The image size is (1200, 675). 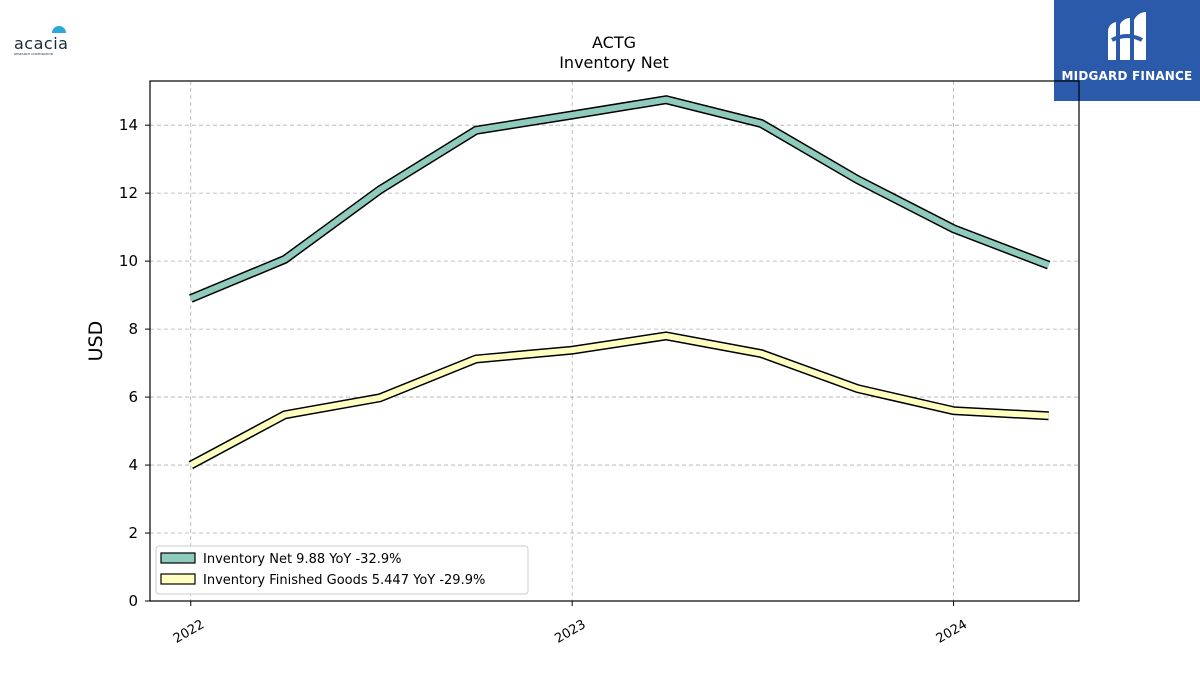 What do you see at coordinates (178, 558) in the screenshot?
I see `legend-swatch-inventory-net` at bounding box center [178, 558].